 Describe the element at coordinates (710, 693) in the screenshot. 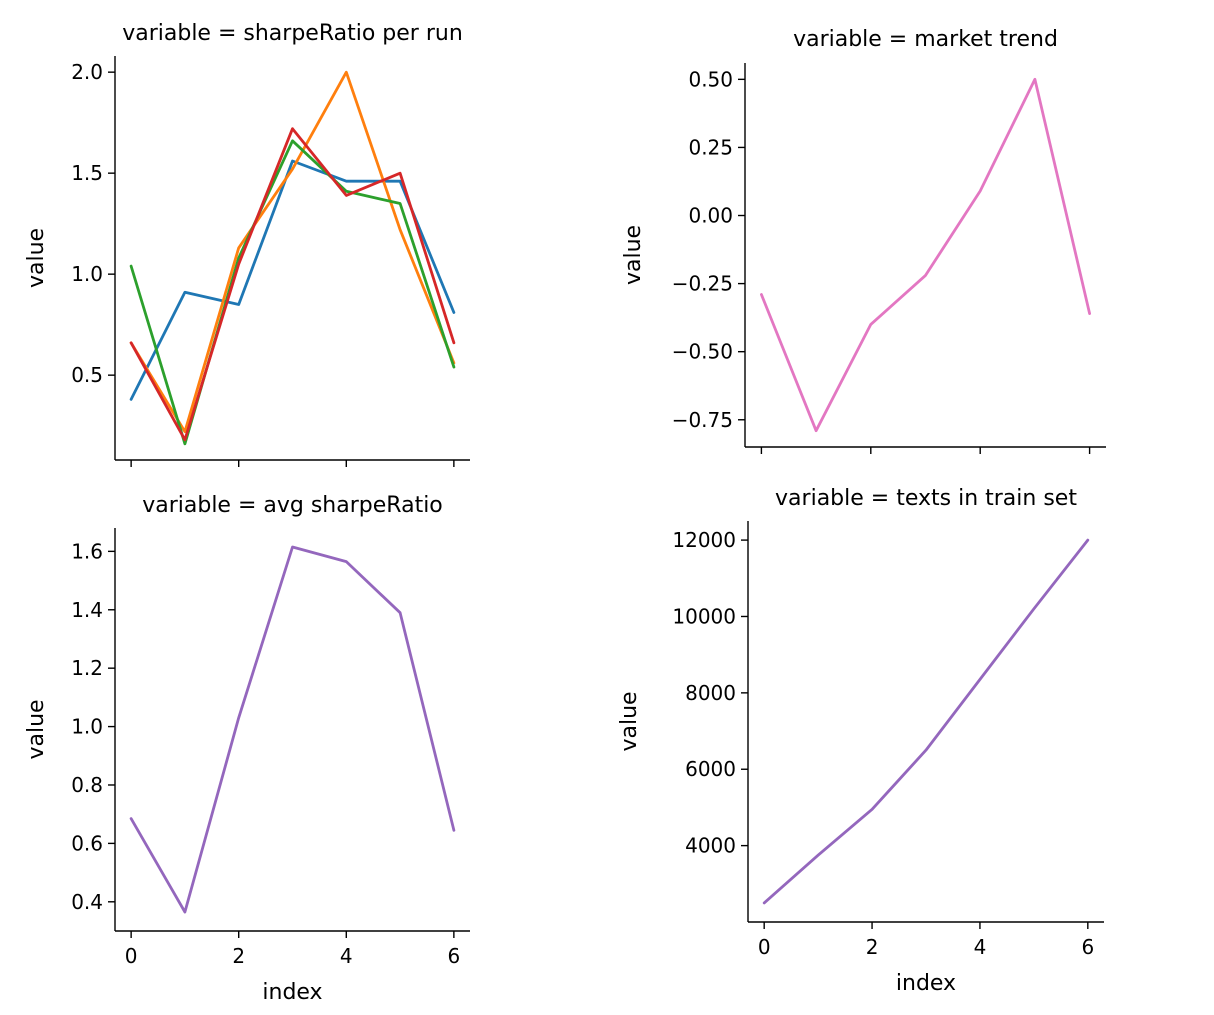

I see `y-tick-label: 8000` at that location.